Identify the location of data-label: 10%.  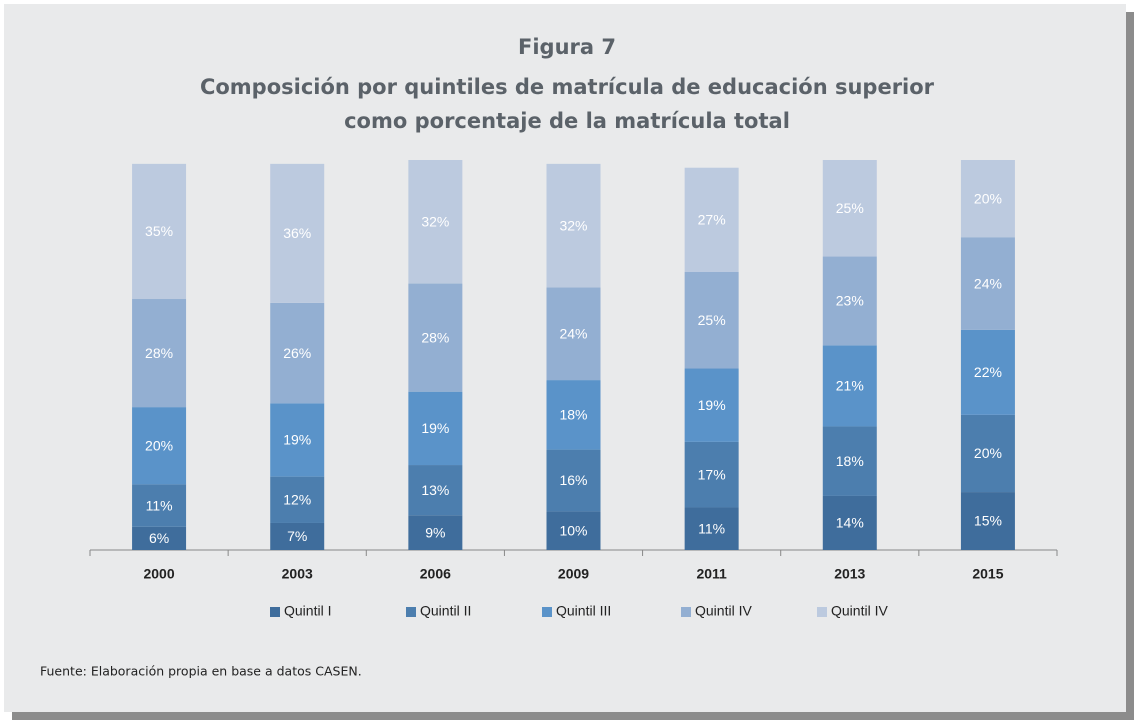
(573, 530).